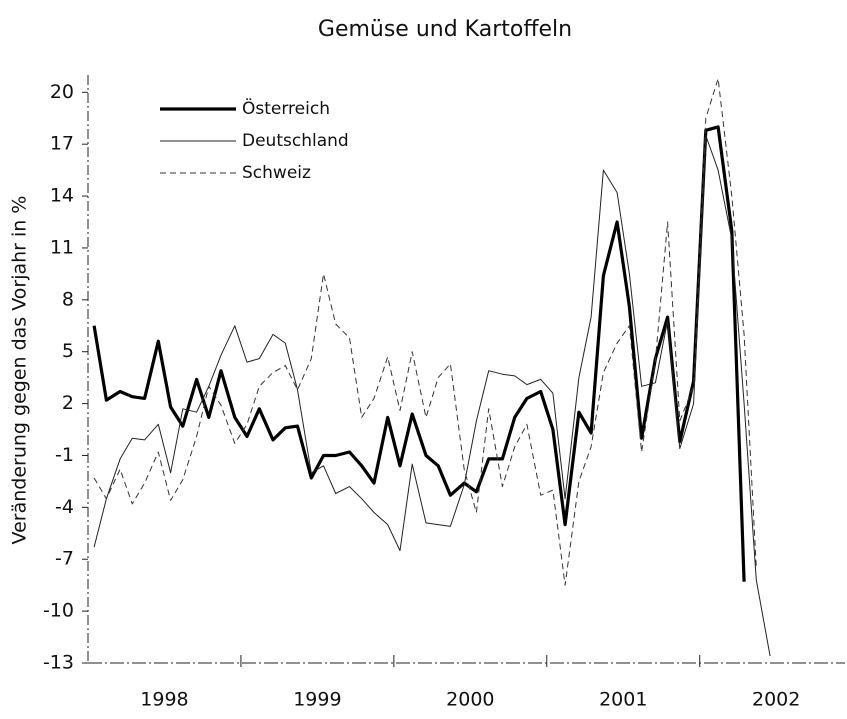  Describe the element at coordinates (470, 700) in the screenshot. I see `x-tick-label: 2000` at that location.